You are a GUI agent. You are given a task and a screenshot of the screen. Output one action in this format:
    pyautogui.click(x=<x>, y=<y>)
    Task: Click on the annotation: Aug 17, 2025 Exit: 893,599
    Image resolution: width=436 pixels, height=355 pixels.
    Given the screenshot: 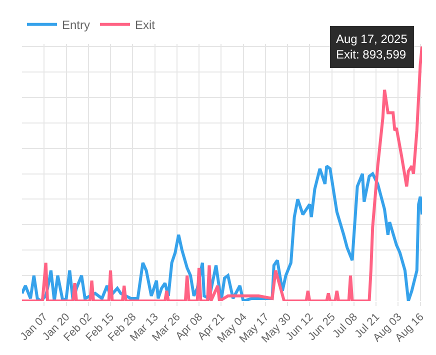 What is the action you would take?
    pyautogui.click(x=372, y=47)
    